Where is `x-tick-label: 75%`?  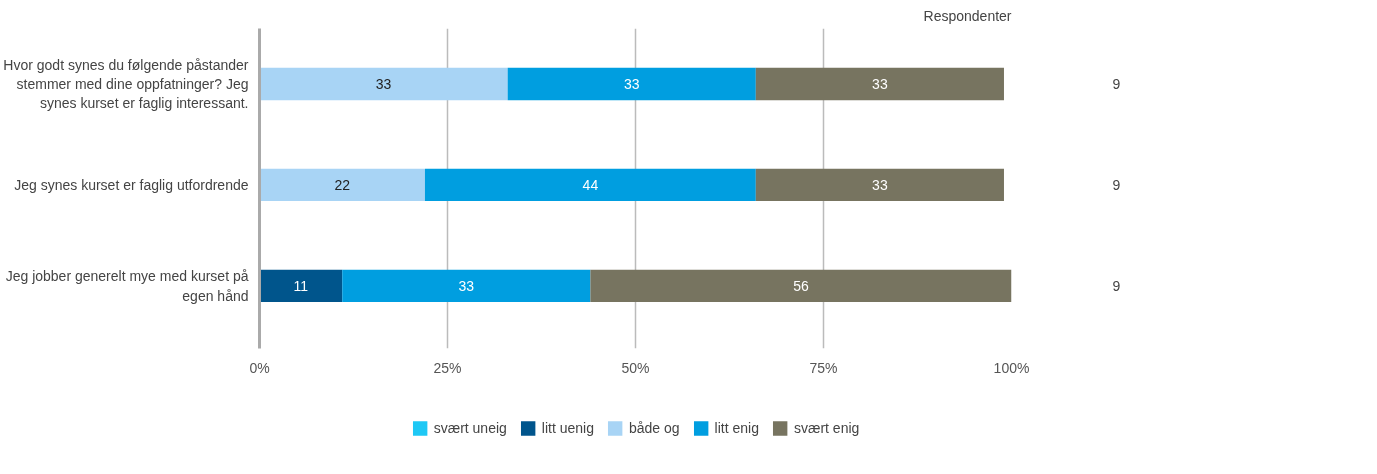 x-tick-label: 75% is located at coordinates (823, 367).